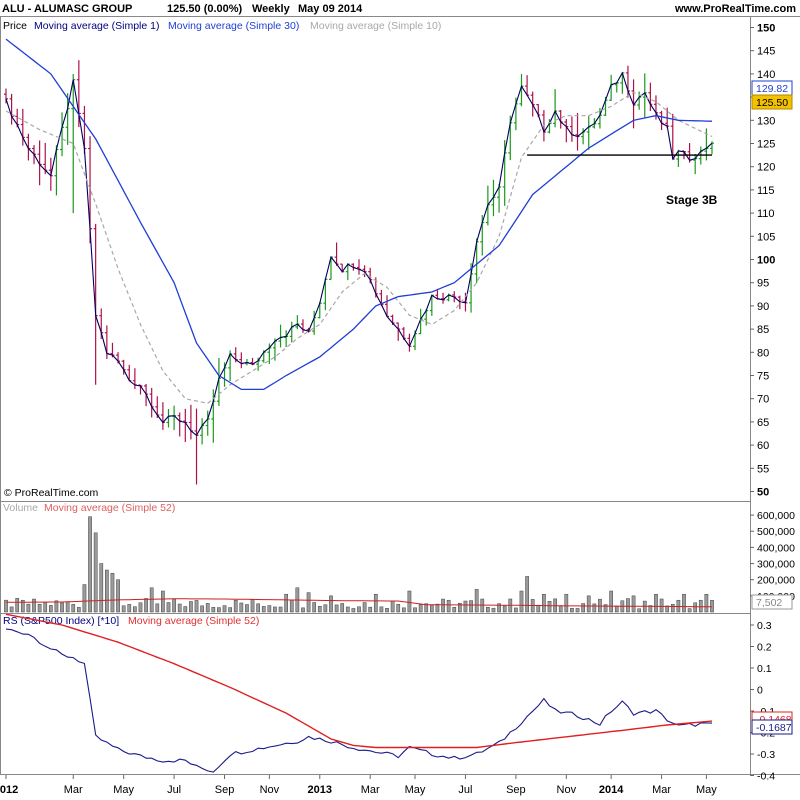 The height and width of the screenshot is (800, 800). What do you see at coordinates (763, 493) in the screenshot?
I see `price-tick-label: 50` at bounding box center [763, 493].